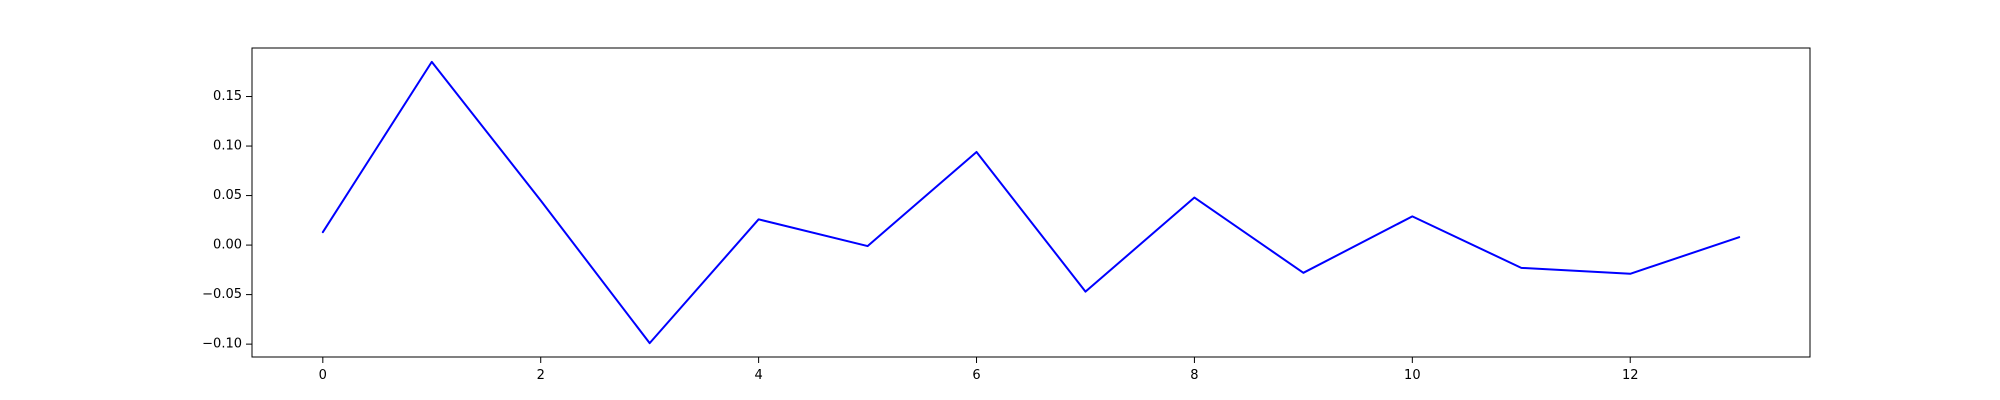 The width and height of the screenshot is (2000, 400). I want to click on x-tick-label: 8, so click(1194, 375).